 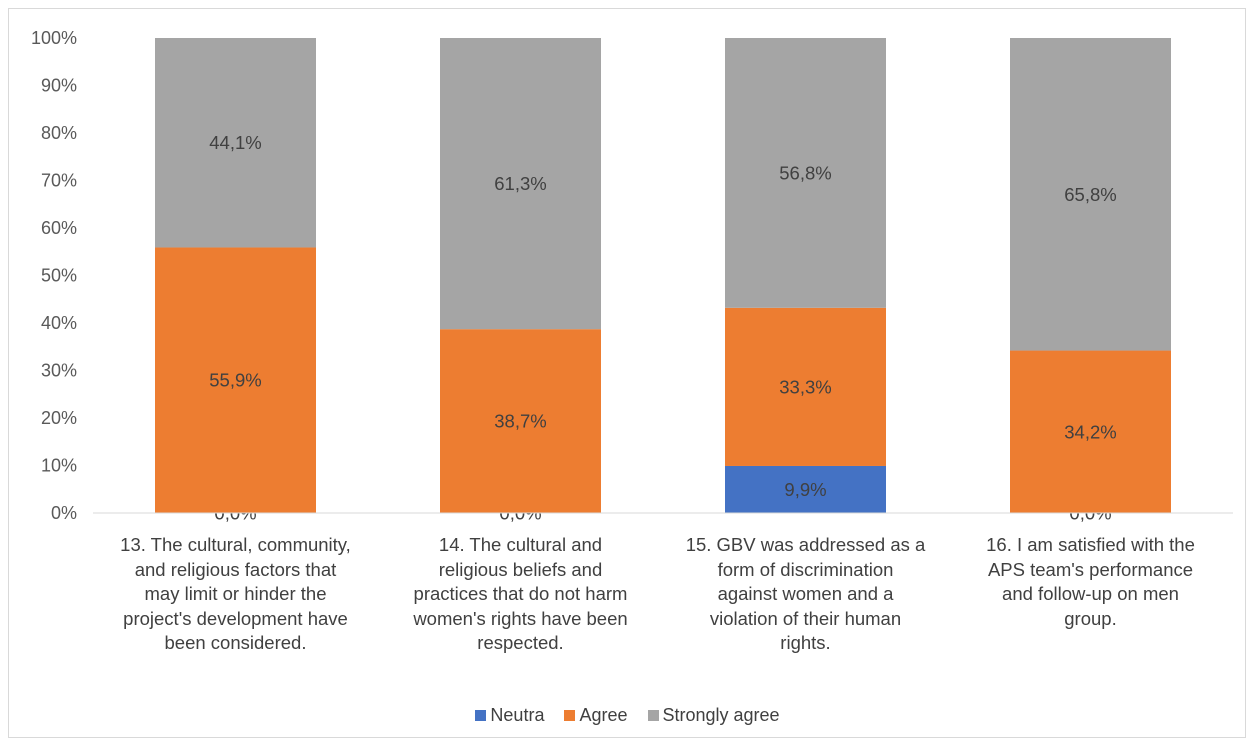 What do you see at coordinates (1090, 569) in the screenshot?
I see `category-label-line: APS team's performance` at bounding box center [1090, 569].